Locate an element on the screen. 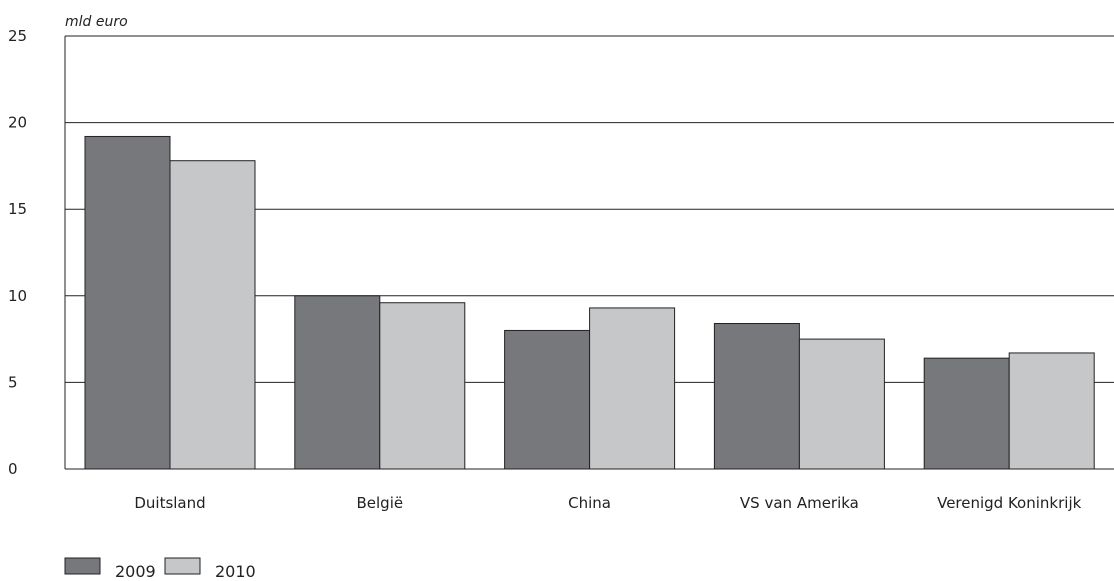  bar-2009-België is located at coordinates (337, 382).